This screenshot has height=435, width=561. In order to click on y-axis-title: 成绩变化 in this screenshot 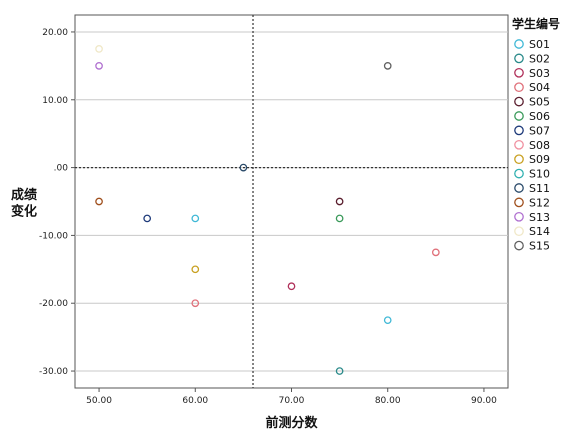, I will do `click(24, 203)`.